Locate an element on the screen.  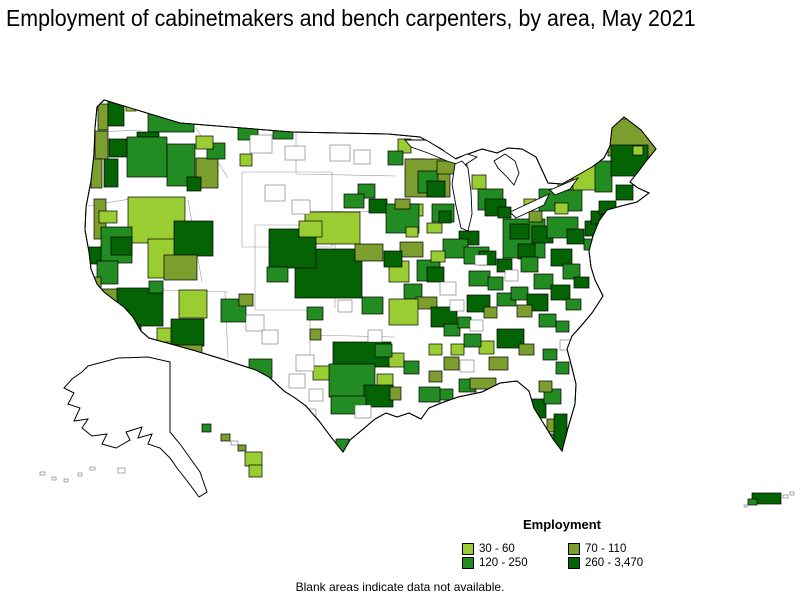
hawaii-puertorico-insets is located at coordinates (417, 465).